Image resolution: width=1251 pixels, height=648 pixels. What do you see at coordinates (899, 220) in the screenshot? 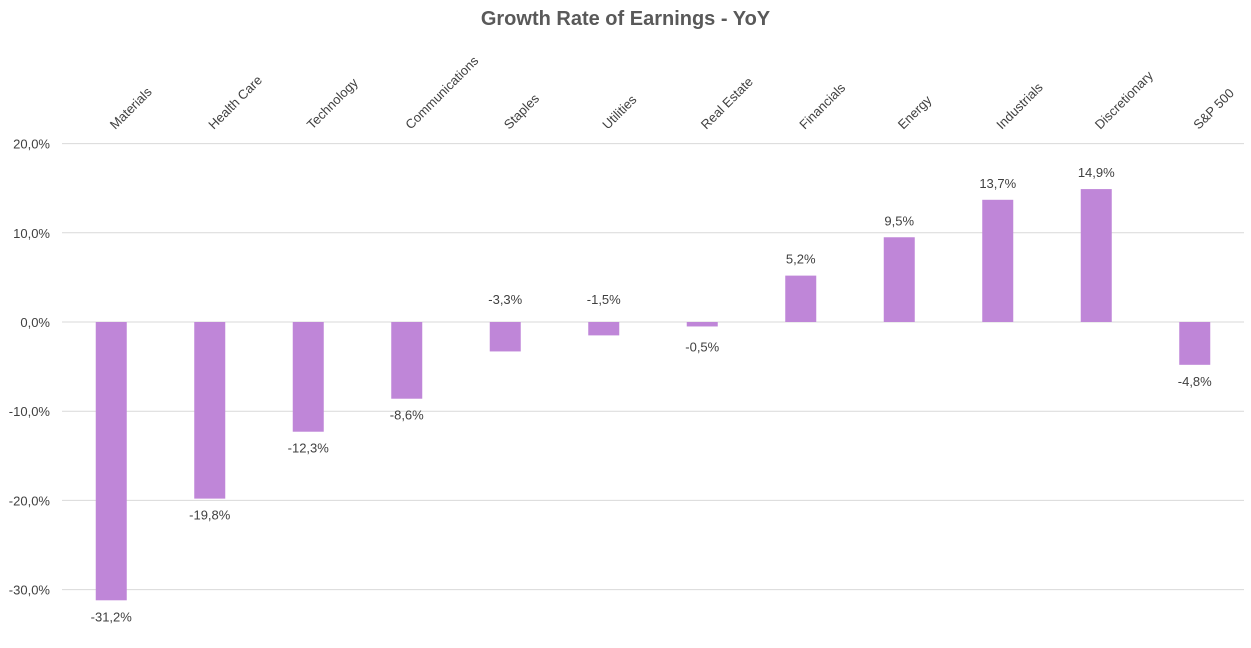
I see `data-label: 9,5%` at bounding box center [899, 220].